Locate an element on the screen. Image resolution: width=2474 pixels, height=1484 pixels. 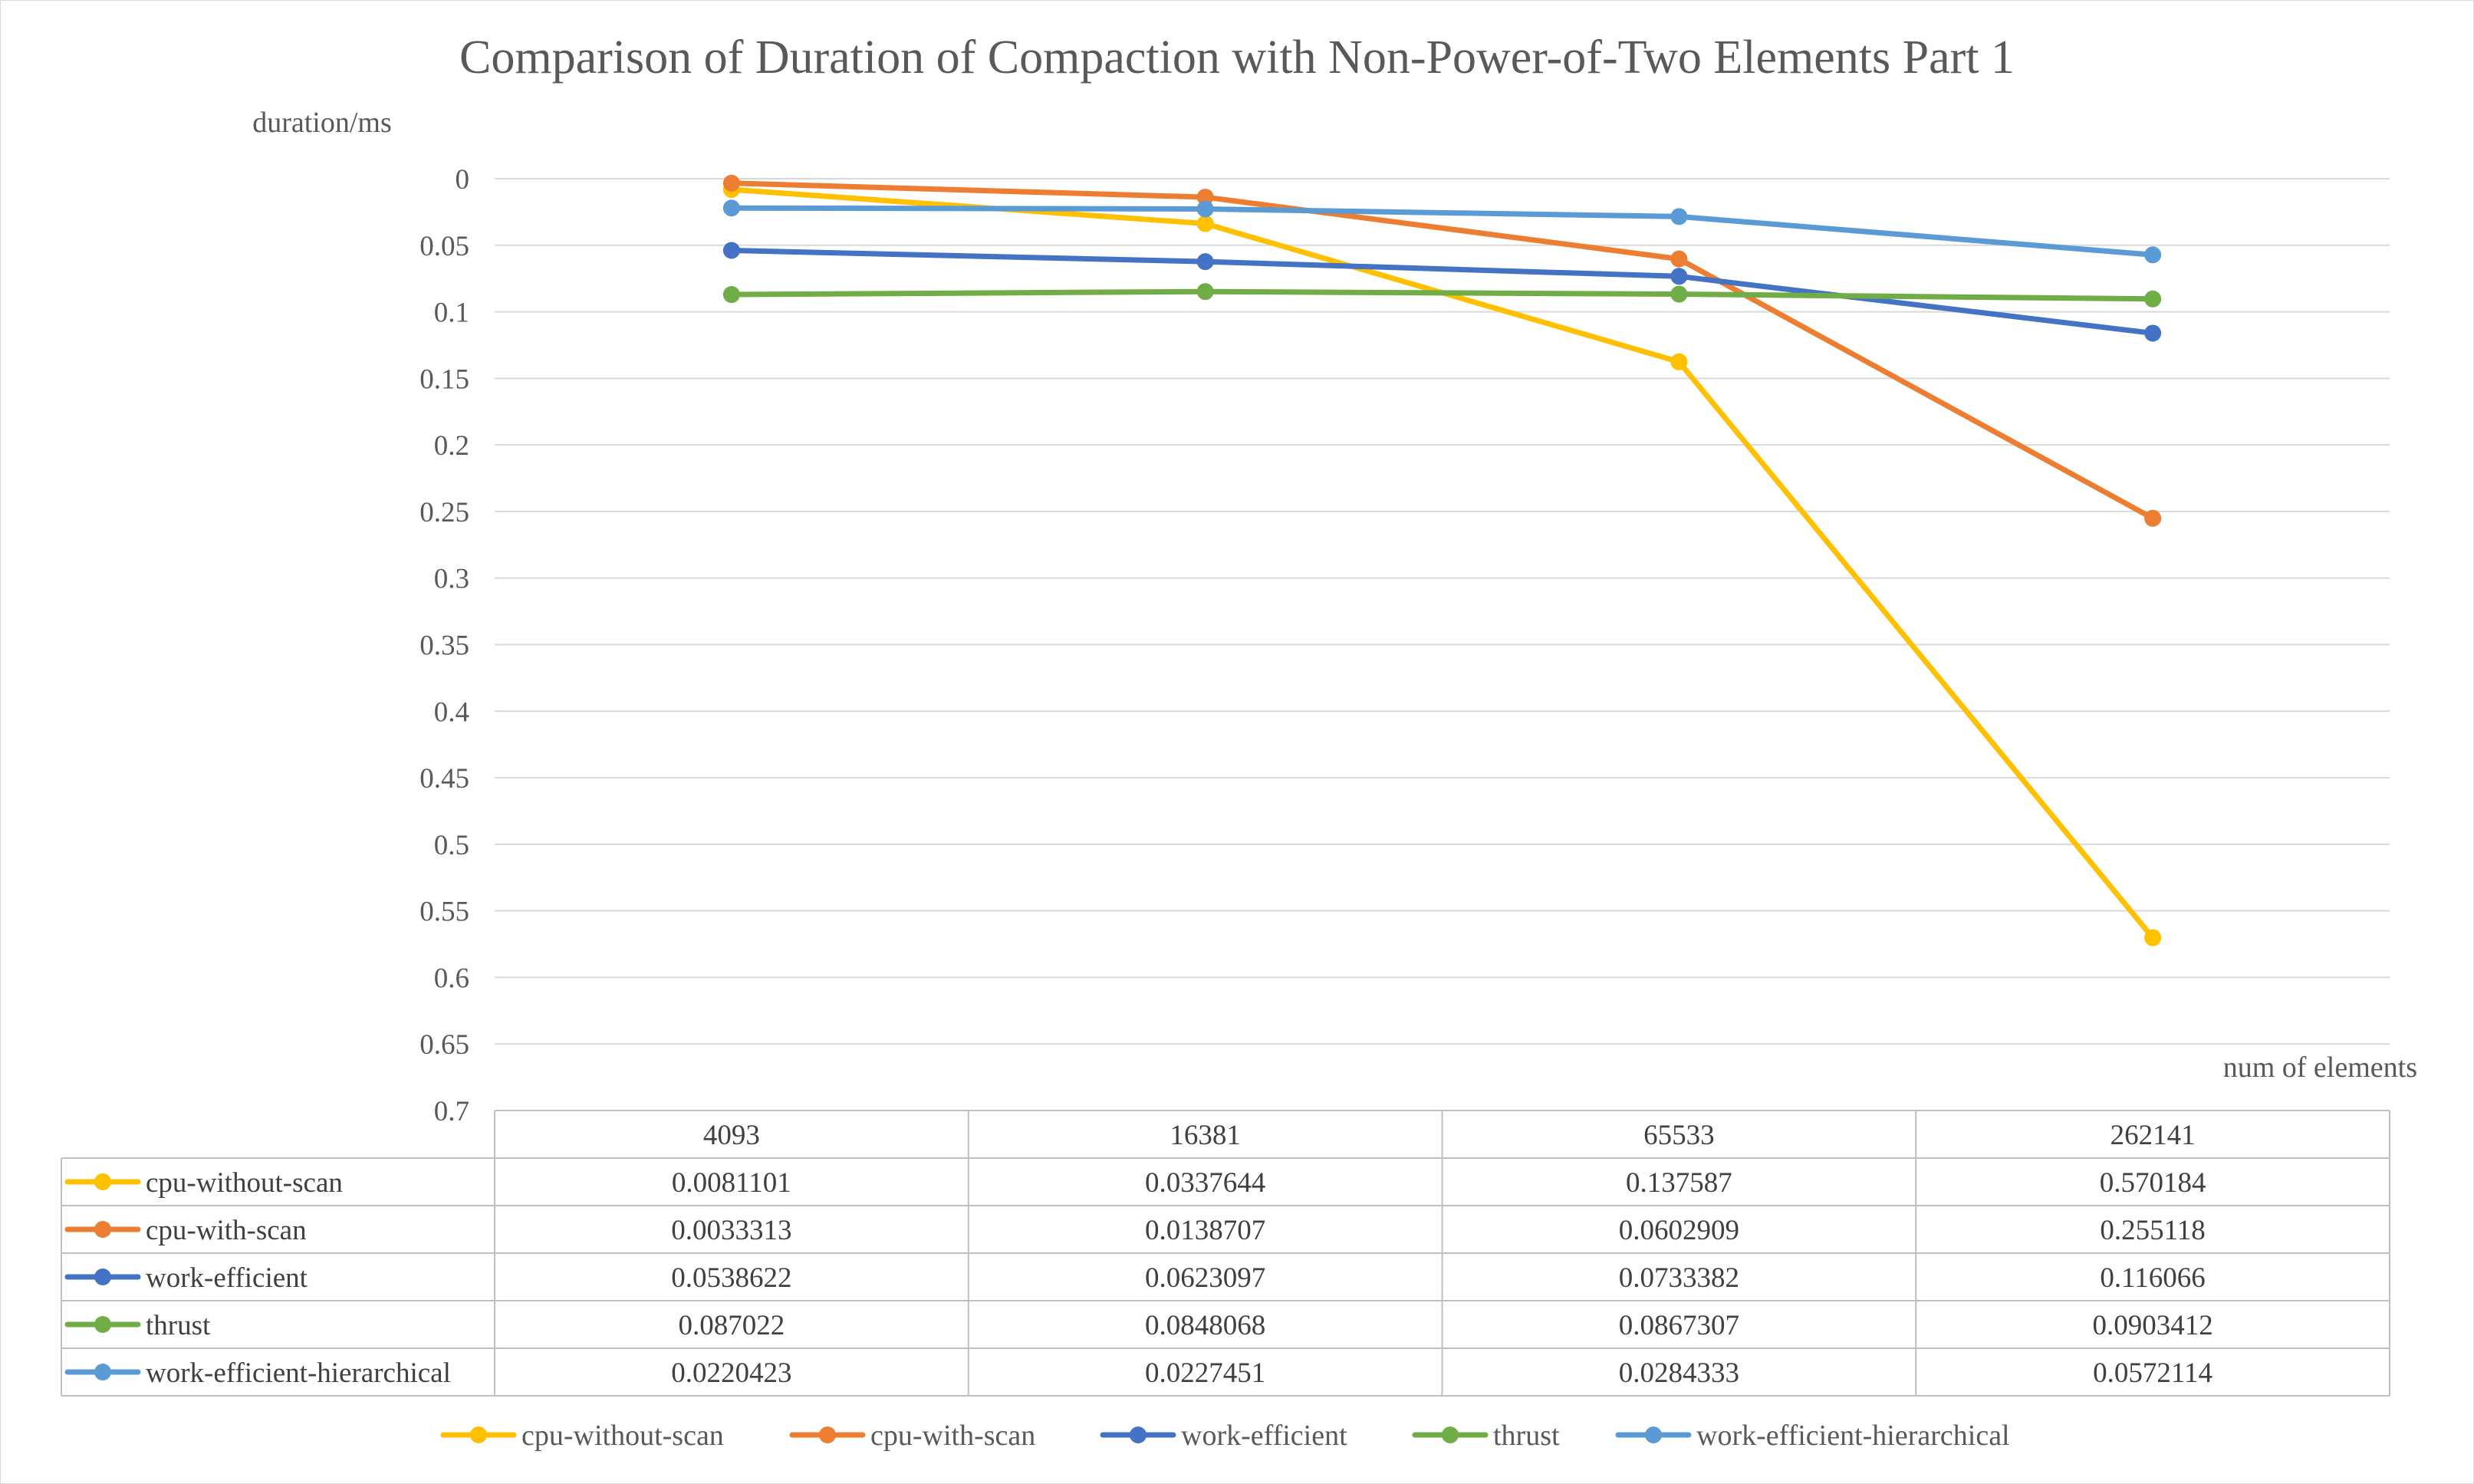
legend-label-work-efficient: work-efficient is located at coordinates (1264, 1436).